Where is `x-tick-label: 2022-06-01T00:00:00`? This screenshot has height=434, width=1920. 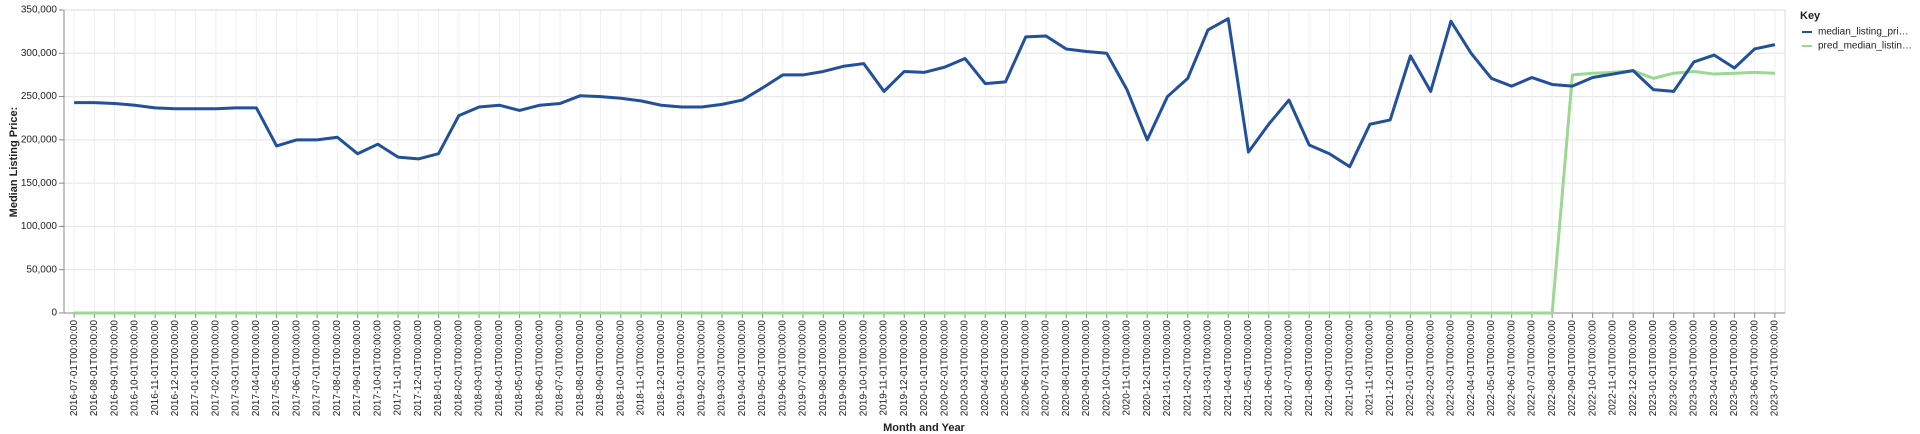 x-tick-label: 2022-06-01T00:00:00 is located at coordinates (1511, 368).